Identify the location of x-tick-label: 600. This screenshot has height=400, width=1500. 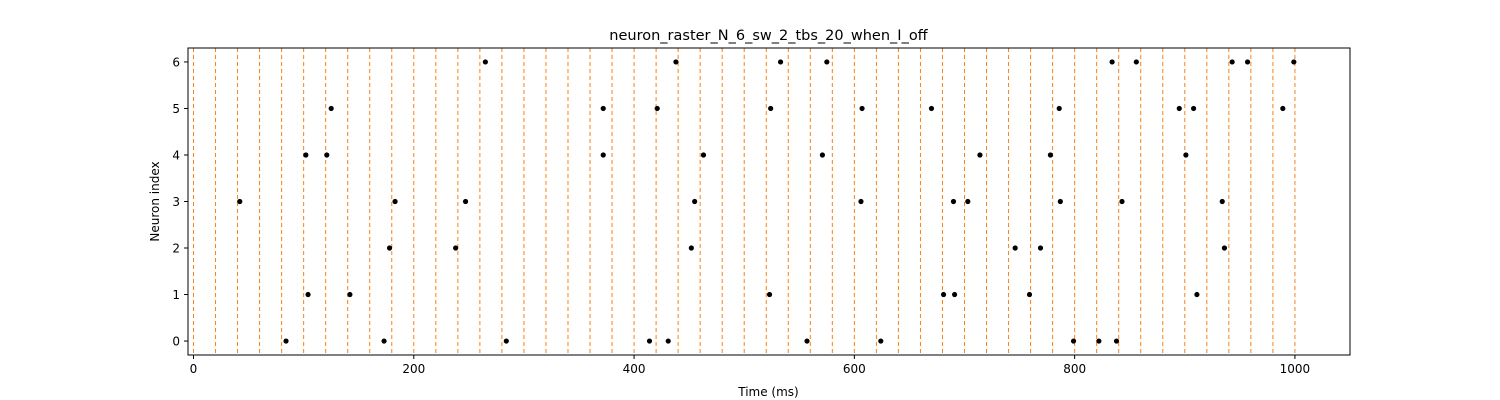
(854, 369).